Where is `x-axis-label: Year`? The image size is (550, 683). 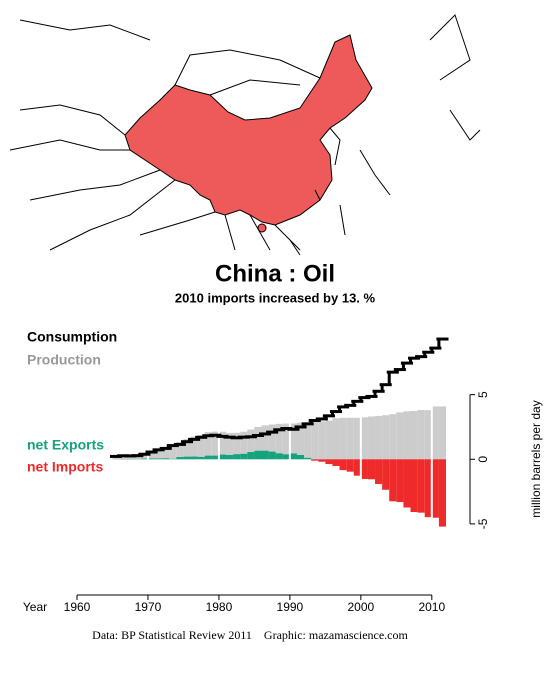 x-axis-label: Year is located at coordinates (35, 607).